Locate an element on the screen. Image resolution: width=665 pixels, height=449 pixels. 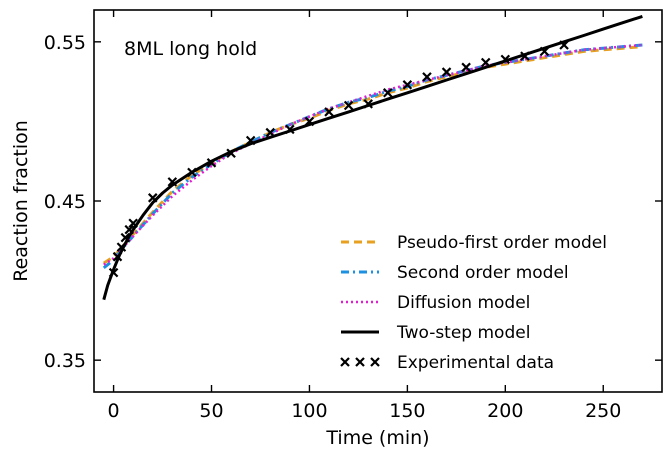
x-tick-label: 100 is located at coordinates (309, 411).